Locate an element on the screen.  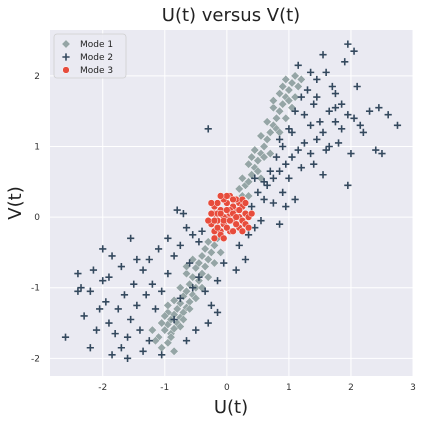
x-tick-label: 3 is located at coordinates (413, 388).